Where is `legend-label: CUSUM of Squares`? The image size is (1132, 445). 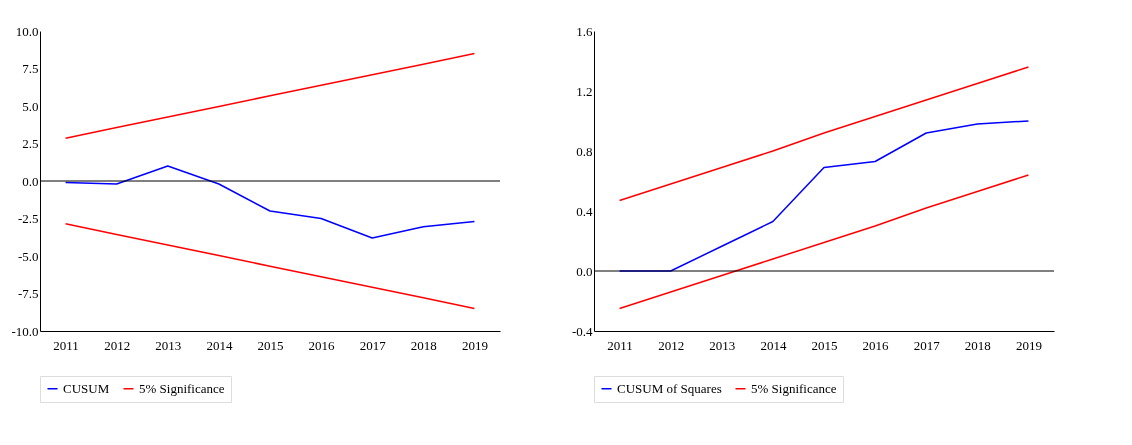 legend-label: CUSUM of Squares is located at coordinates (669, 388).